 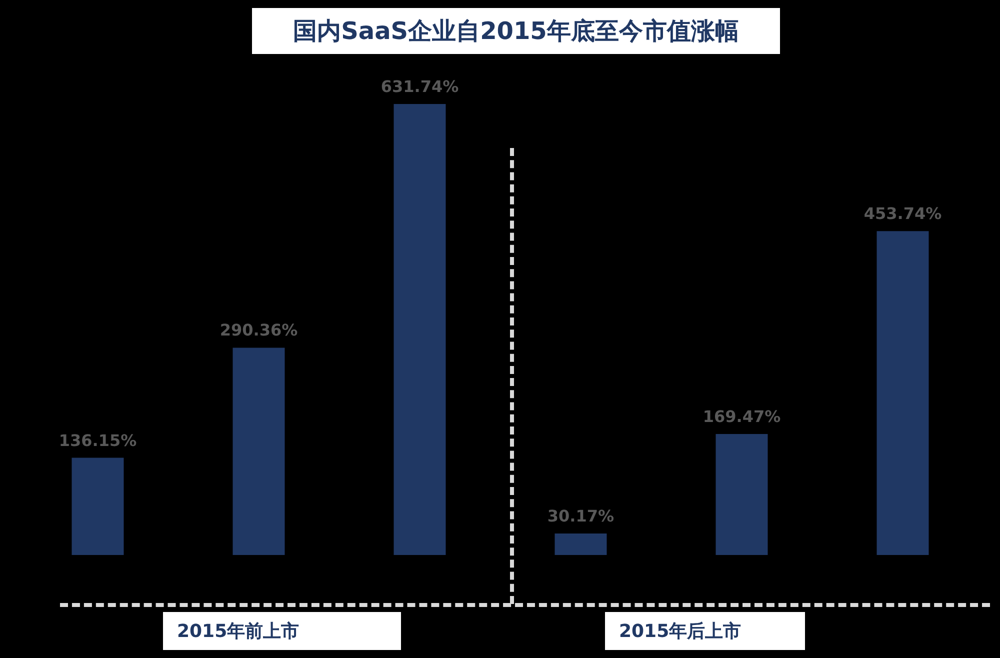 I want to click on chart-title: 国内SaaS企业自2015年底至今市值涨幅, so click(x=516, y=31).